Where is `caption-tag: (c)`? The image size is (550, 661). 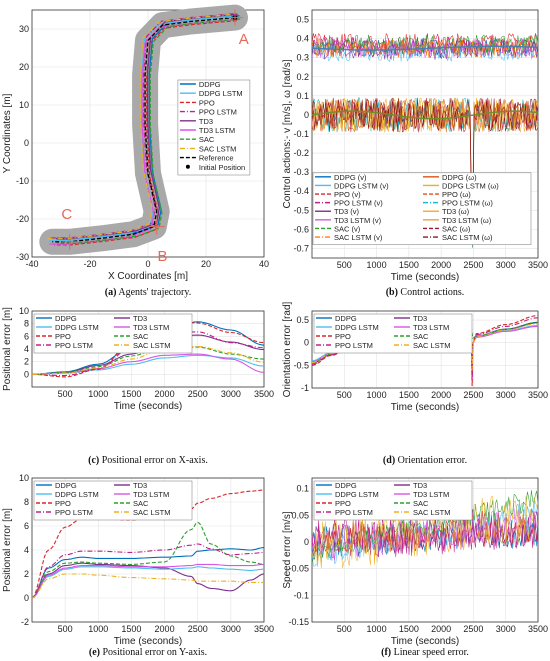 caption-tag: (c) is located at coordinates (93, 460).